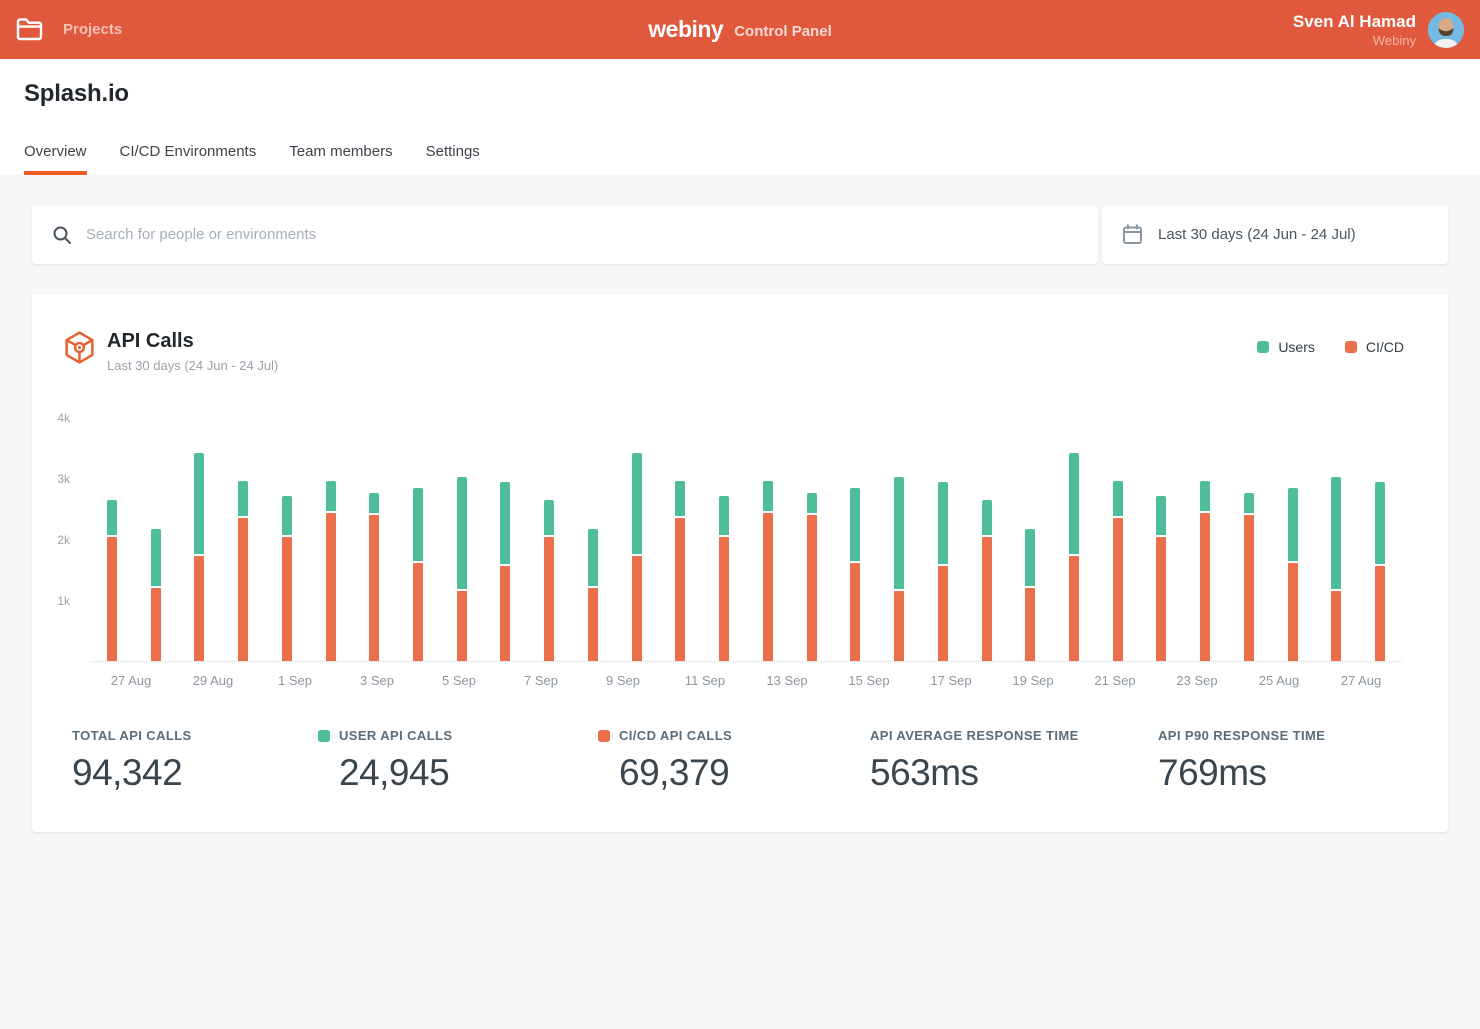 The image size is (1480, 1029). Describe the element at coordinates (150, 341) in the screenshot. I see `chart-title: API Calls` at that location.